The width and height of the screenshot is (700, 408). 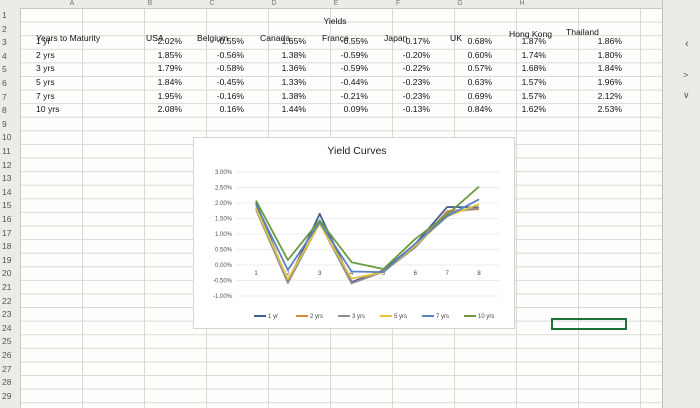 I want to click on row-number: 7, so click(x=4, y=96).